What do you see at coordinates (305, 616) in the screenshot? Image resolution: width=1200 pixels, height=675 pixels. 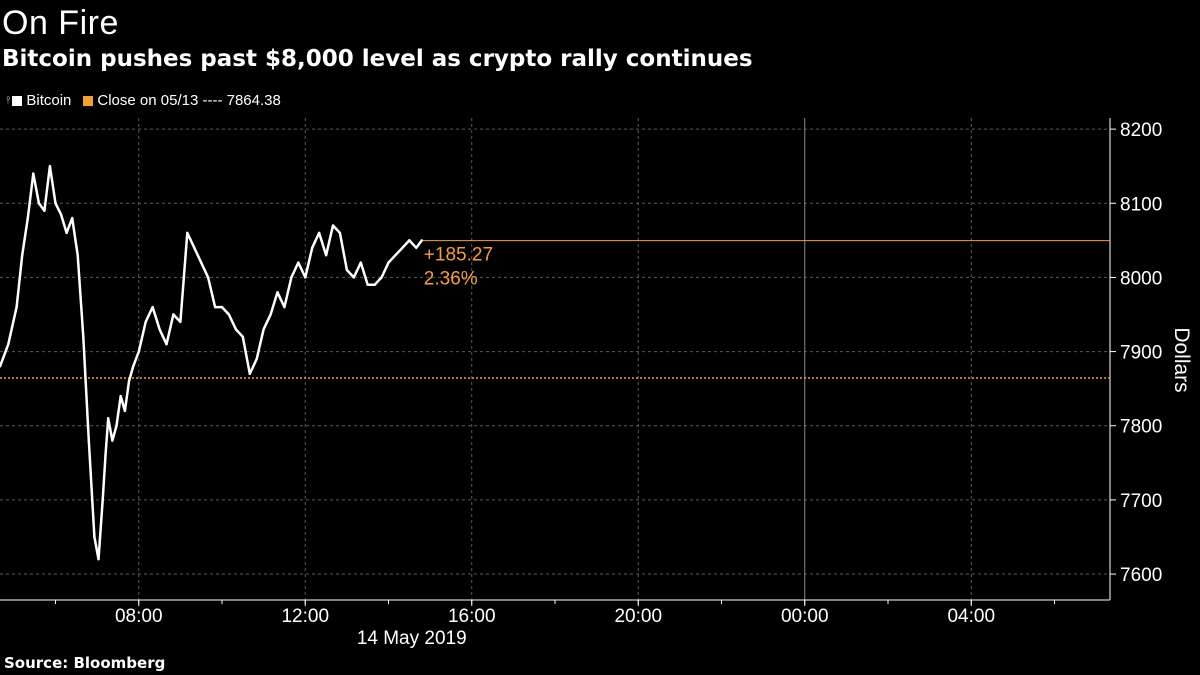 I see `x-tick-label: 12:00` at bounding box center [305, 616].